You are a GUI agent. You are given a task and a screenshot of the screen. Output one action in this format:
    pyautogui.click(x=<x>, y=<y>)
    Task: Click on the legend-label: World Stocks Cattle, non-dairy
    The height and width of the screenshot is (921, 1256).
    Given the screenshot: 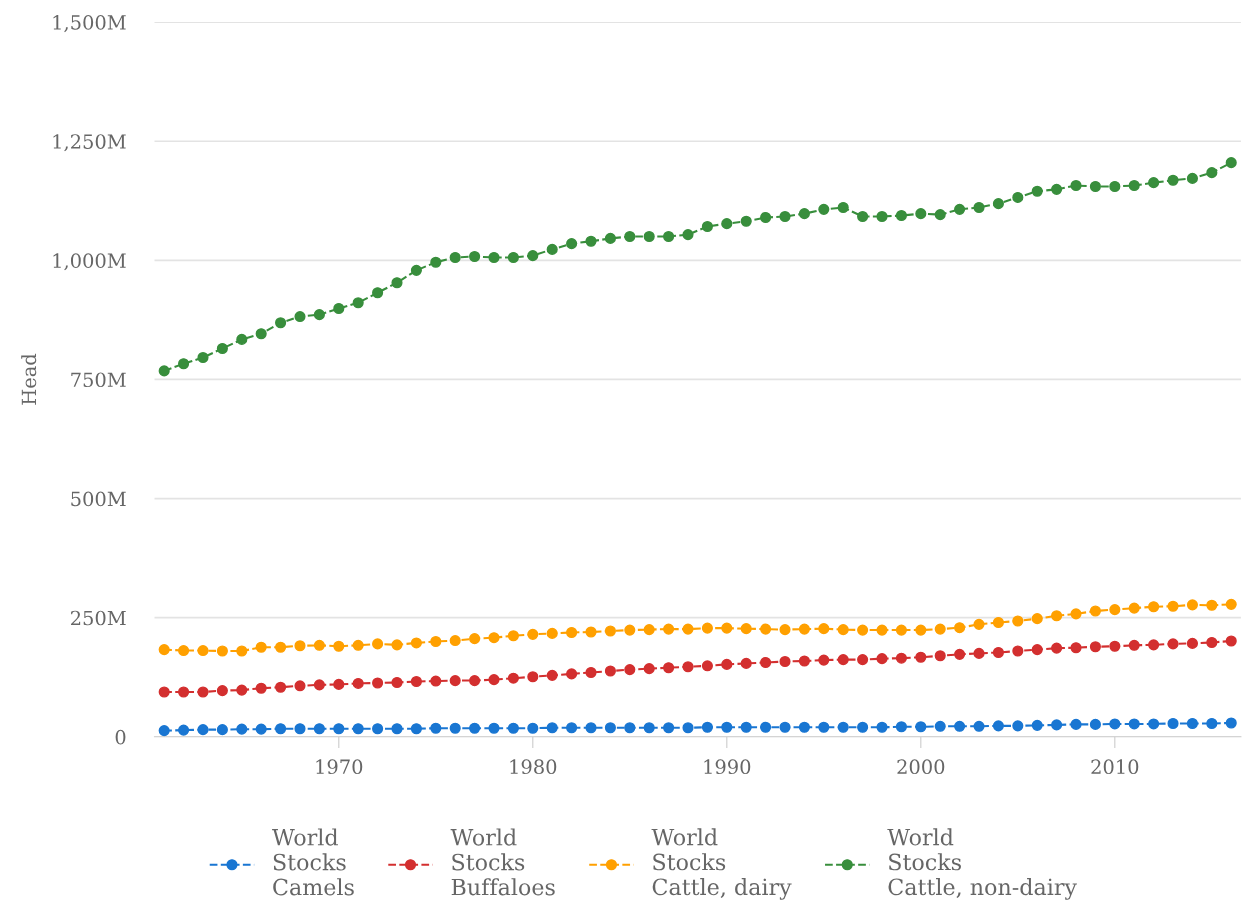 What is the action you would take?
    pyautogui.click(x=982, y=864)
    